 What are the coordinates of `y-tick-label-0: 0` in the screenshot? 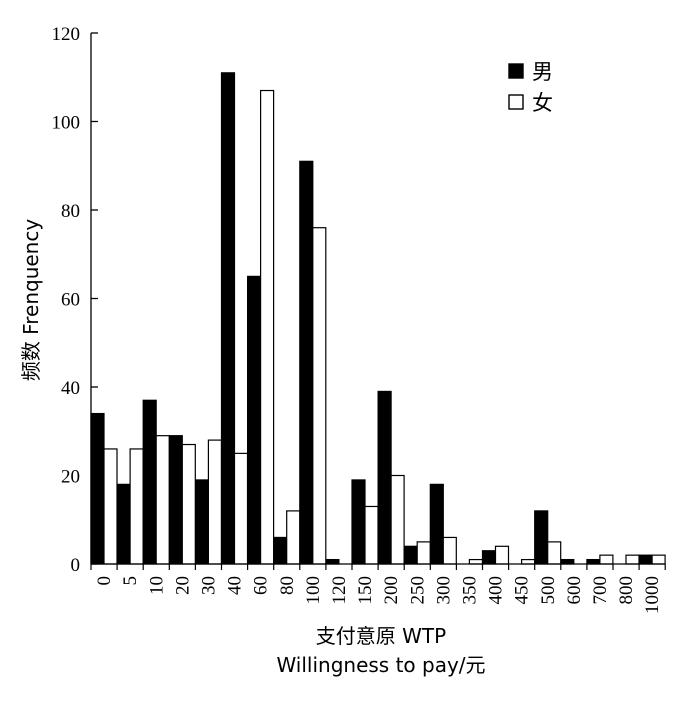 It's located at (76, 565).